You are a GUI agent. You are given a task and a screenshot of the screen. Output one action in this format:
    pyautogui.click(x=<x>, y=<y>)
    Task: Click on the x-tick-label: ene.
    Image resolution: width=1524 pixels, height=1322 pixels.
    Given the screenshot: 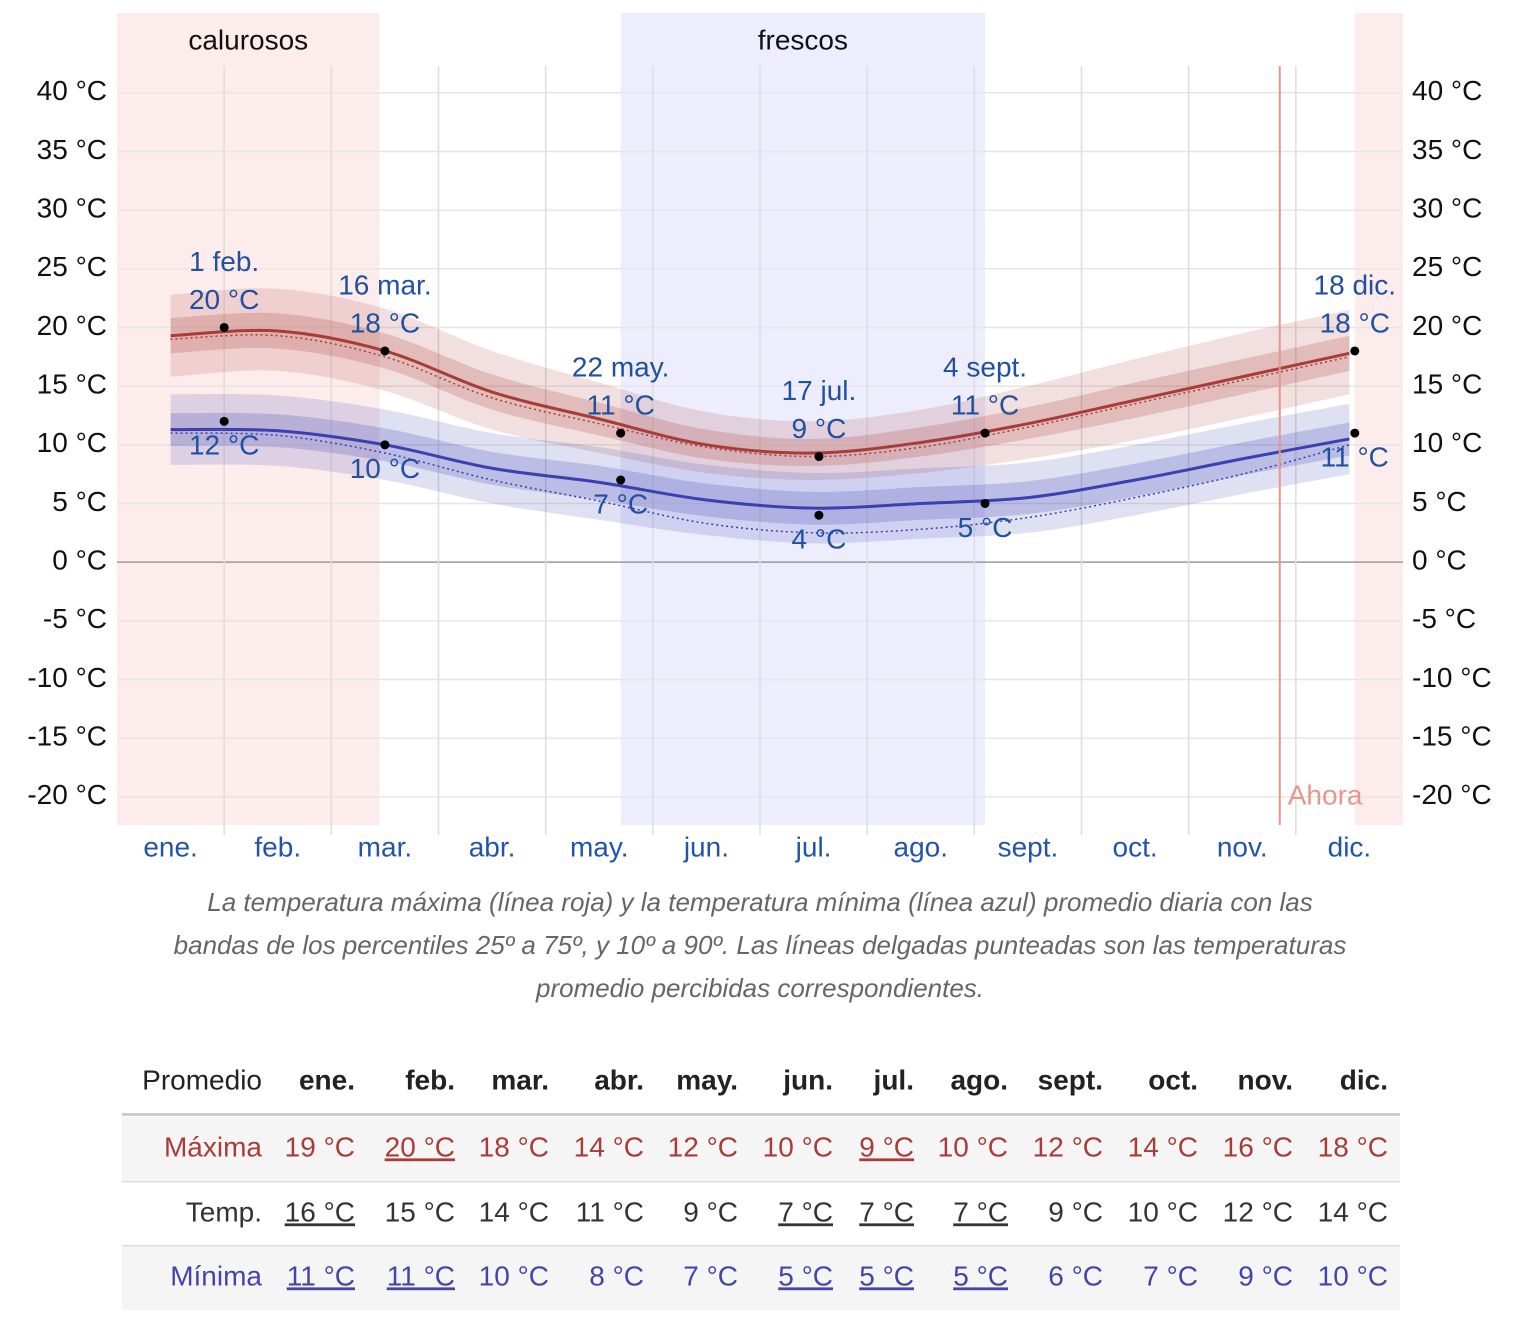 What is the action you would take?
    pyautogui.click(x=170, y=846)
    